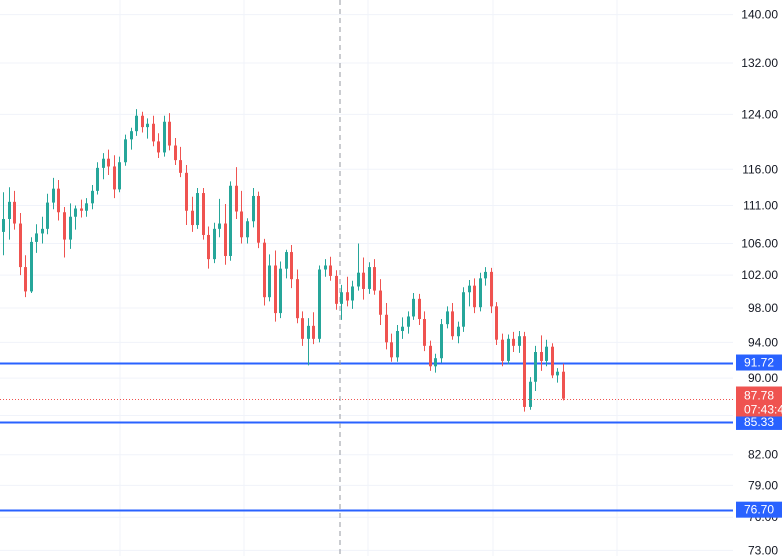 The image size is (782, 556). I want to click on y-tick-label: 90.00, so click(763, 378).